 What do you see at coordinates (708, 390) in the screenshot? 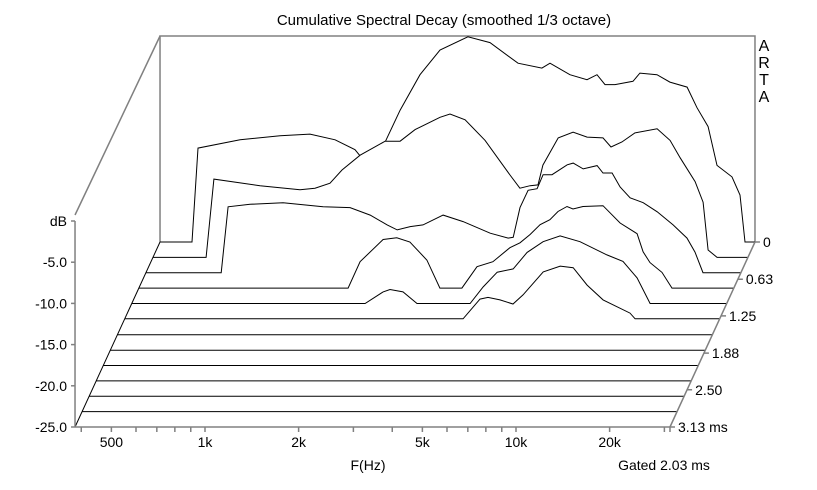
I see `time-tick-label: 2.50` at bounding box center [708, 390].